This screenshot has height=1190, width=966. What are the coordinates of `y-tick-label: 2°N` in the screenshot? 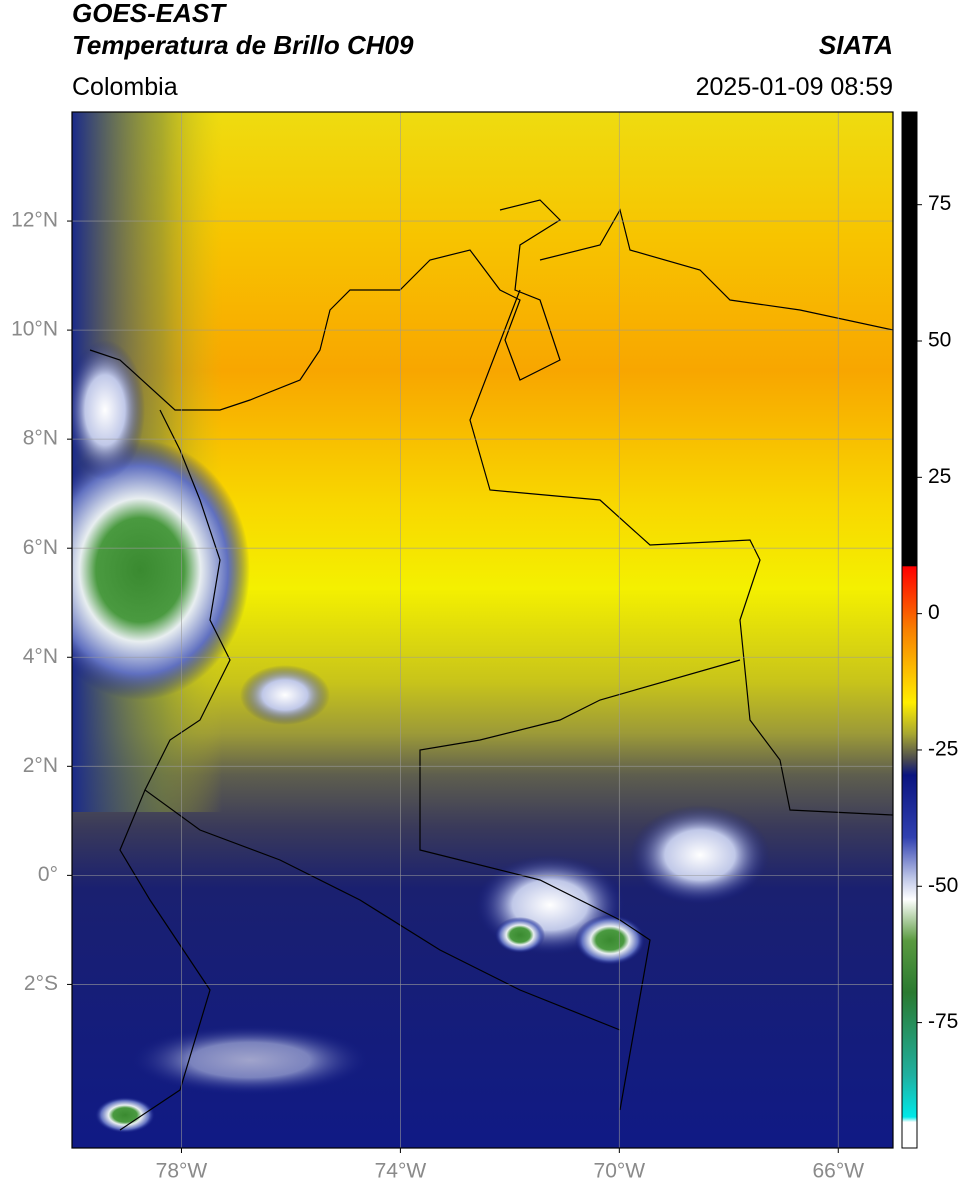 It's located at (40, 765).